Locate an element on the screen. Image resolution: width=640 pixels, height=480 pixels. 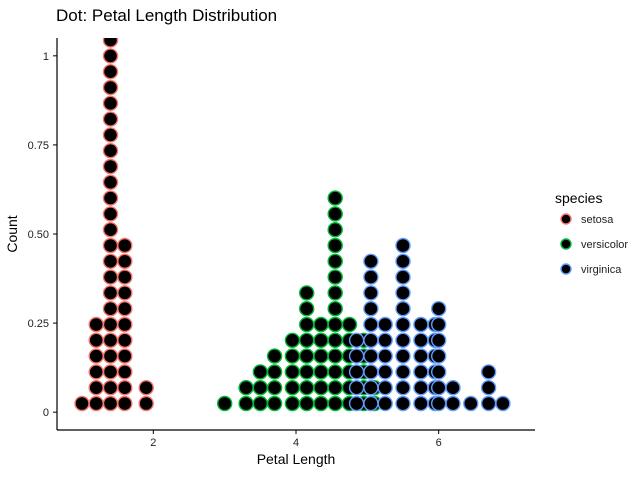
x-axis-title: Petal Length is located at coordinates (296, 459).